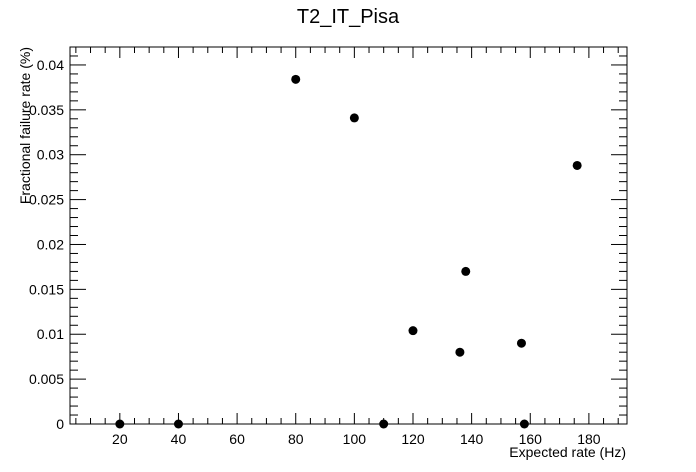 The width and height of the screenshot is (696, 472). I want to click on y-tick-label: 0.015, so click(46, 289).